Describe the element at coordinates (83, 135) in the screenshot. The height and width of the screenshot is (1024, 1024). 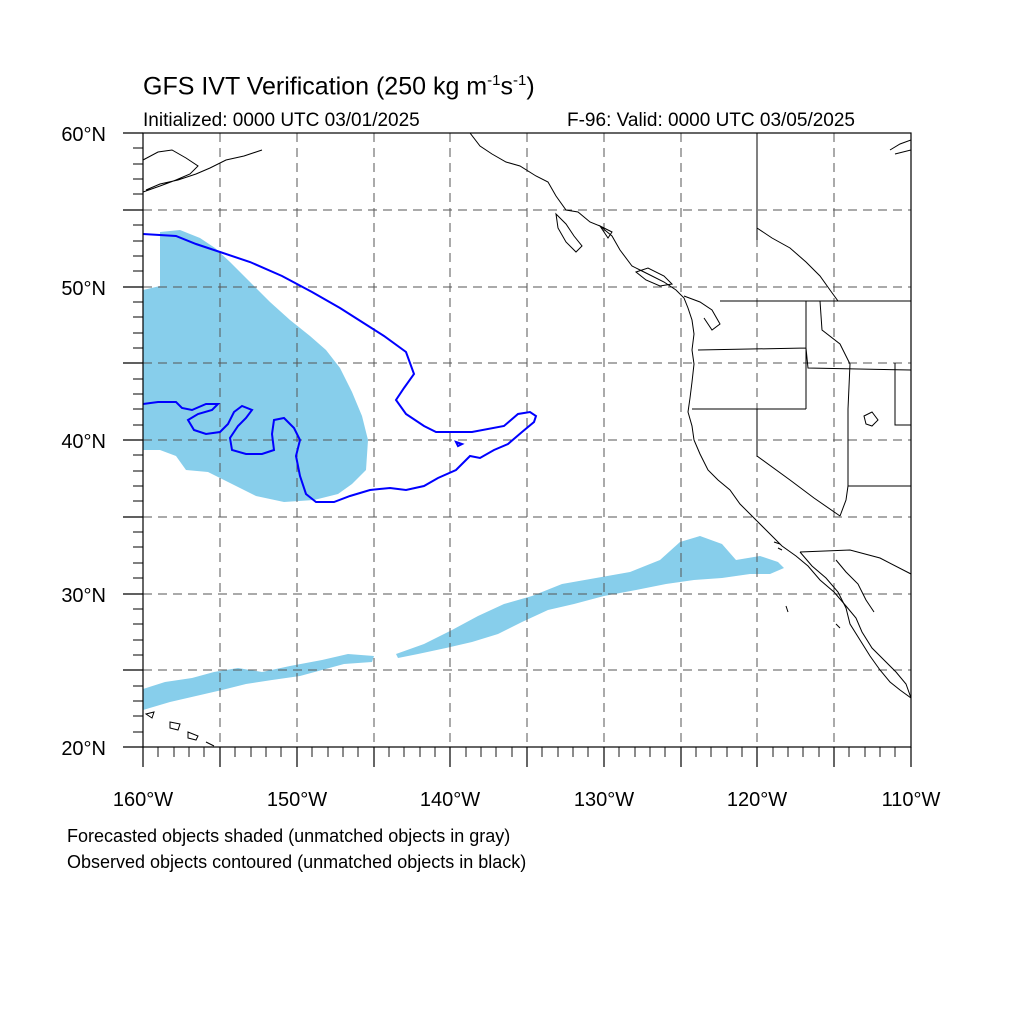
I see `lat-label: 60°N` at that location.